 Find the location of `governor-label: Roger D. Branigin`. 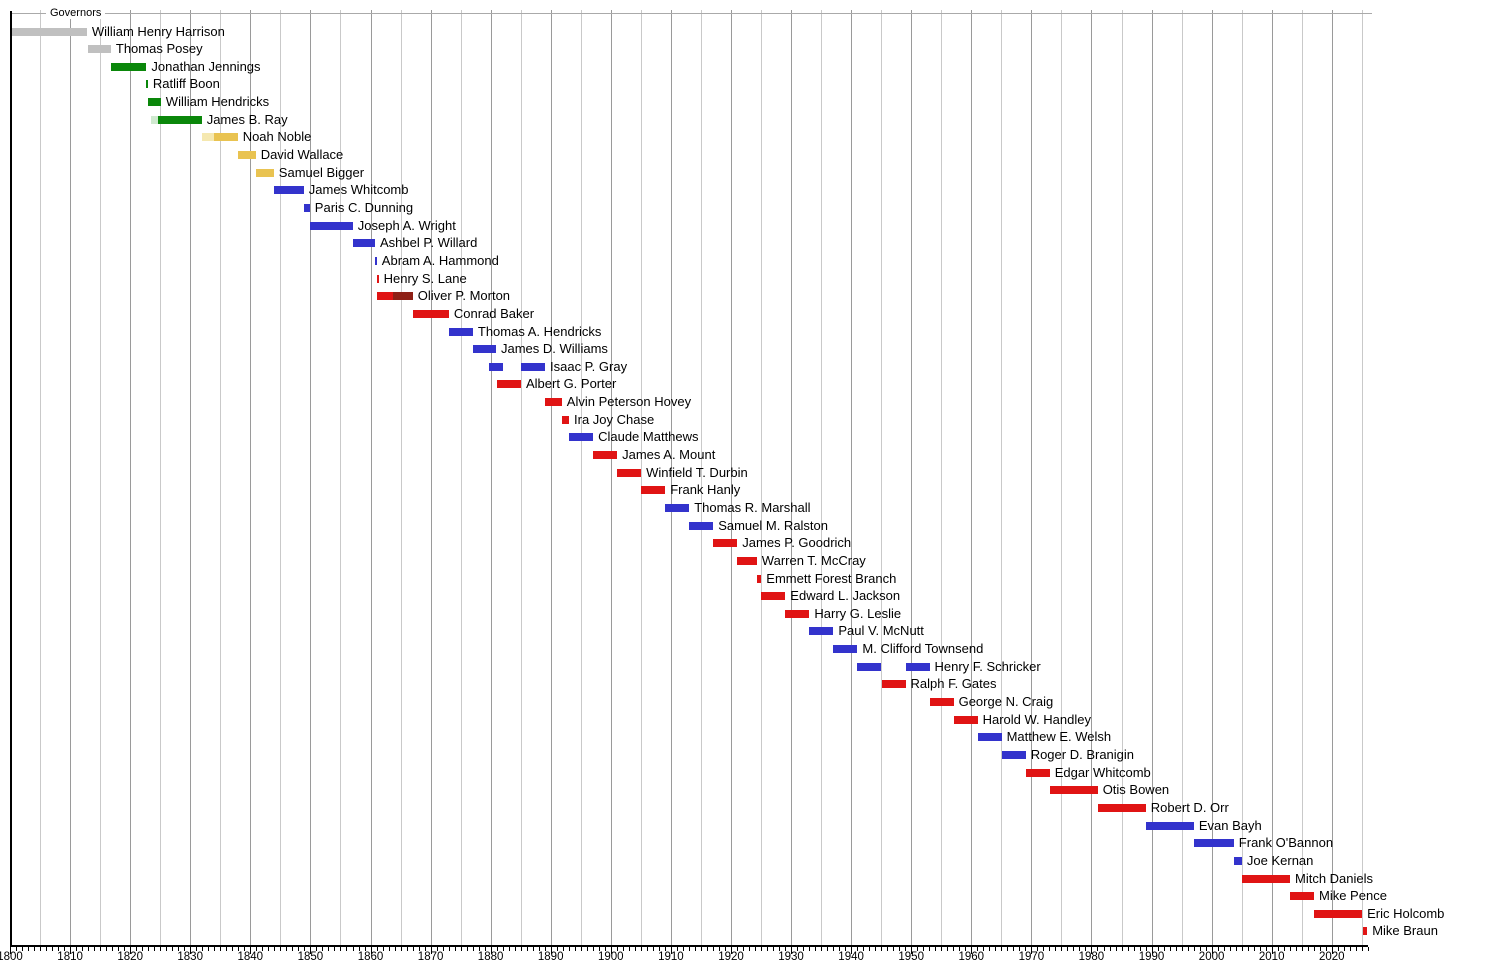

governor-label: Roger D. Branigin is located at coordinates (1082, 754).